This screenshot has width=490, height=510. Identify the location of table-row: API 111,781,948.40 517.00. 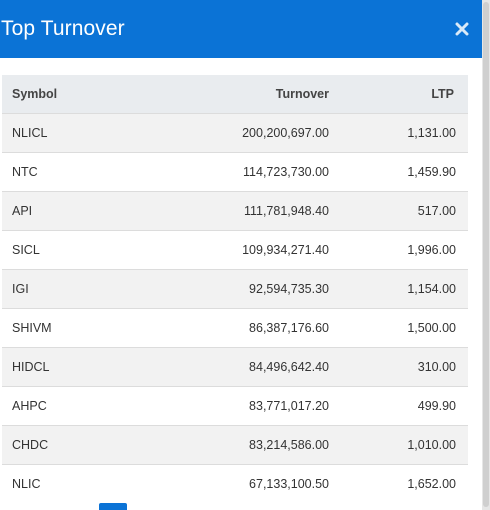
(235, 210).